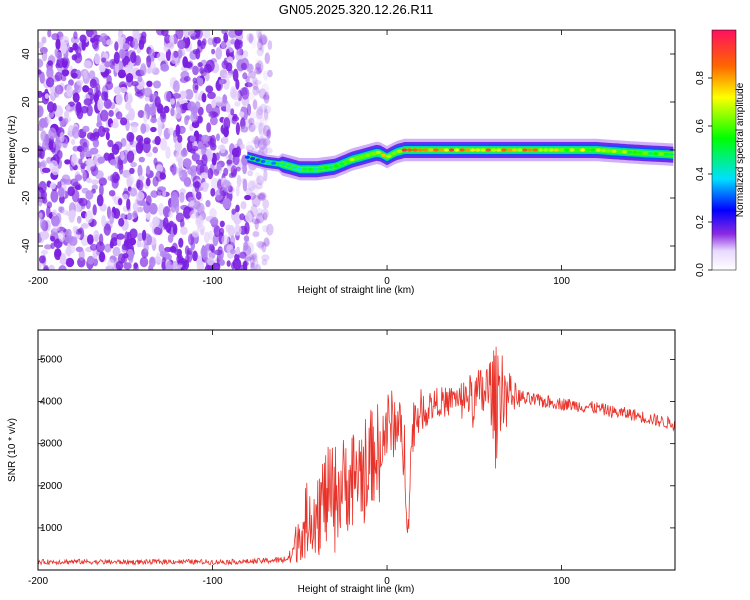 This screenshot has width=750, height=600. I want to click on x-tick-label: 0, so click(387, 581).